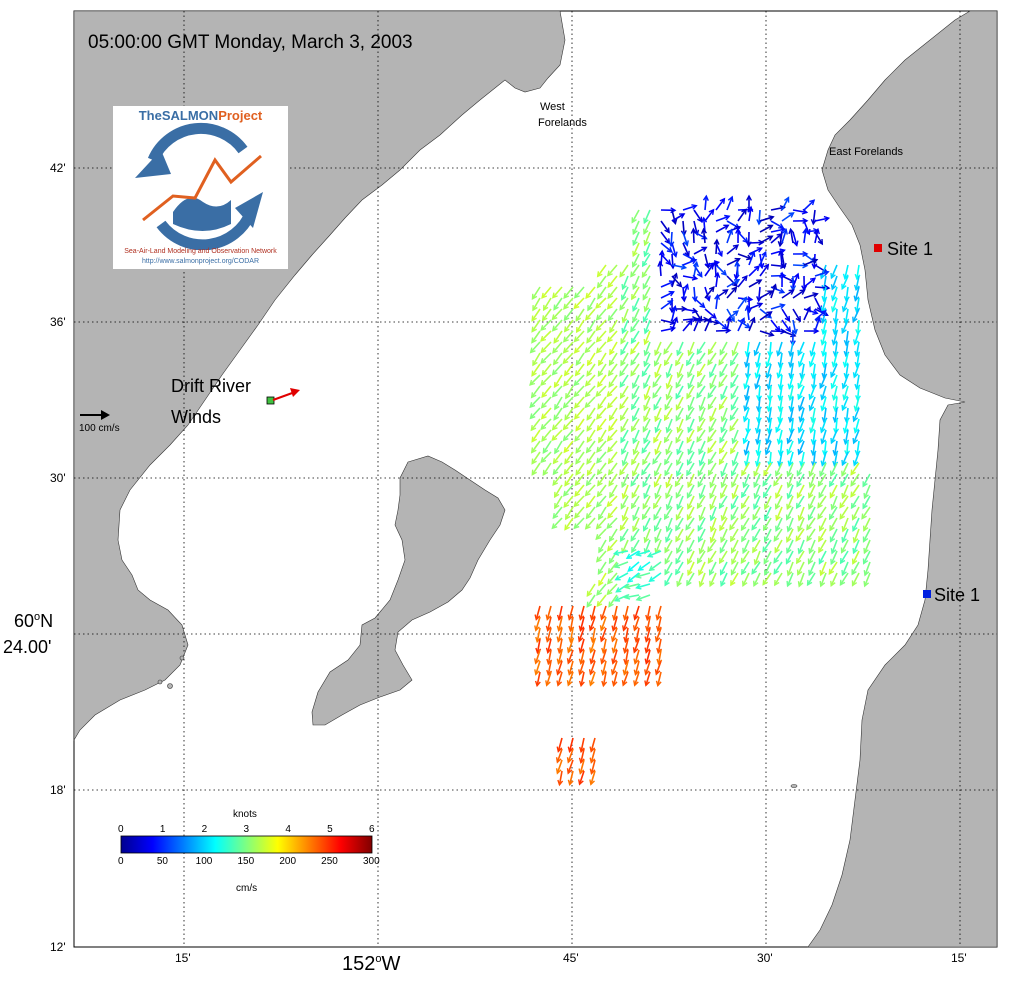 Image resolution: width=1026 pixels, height=987 pixels. I want to click on logo-url: http://www.salmonproject.org/CODAR, so click(200, 261).